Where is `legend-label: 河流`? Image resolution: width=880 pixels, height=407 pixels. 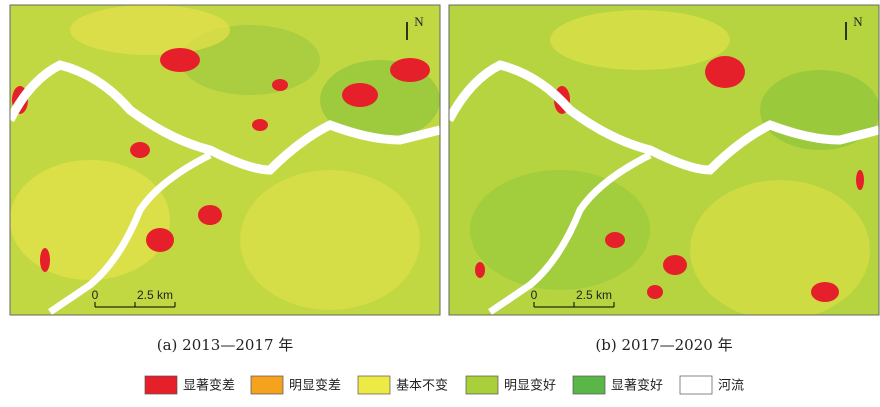 legend-label: 河流 is located at coordinates (731, 386).